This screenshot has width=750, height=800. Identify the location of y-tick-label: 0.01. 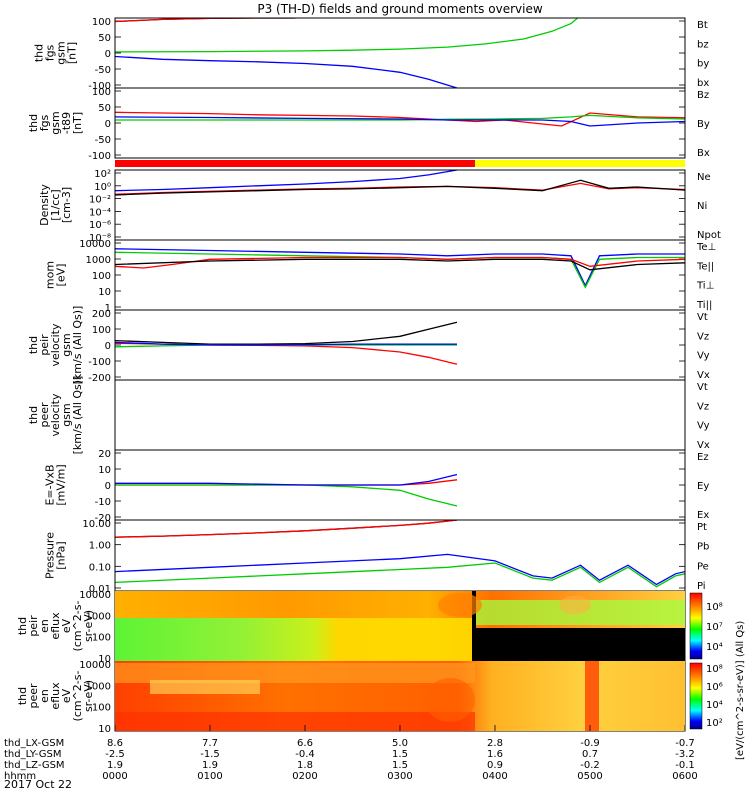
(100, 589).